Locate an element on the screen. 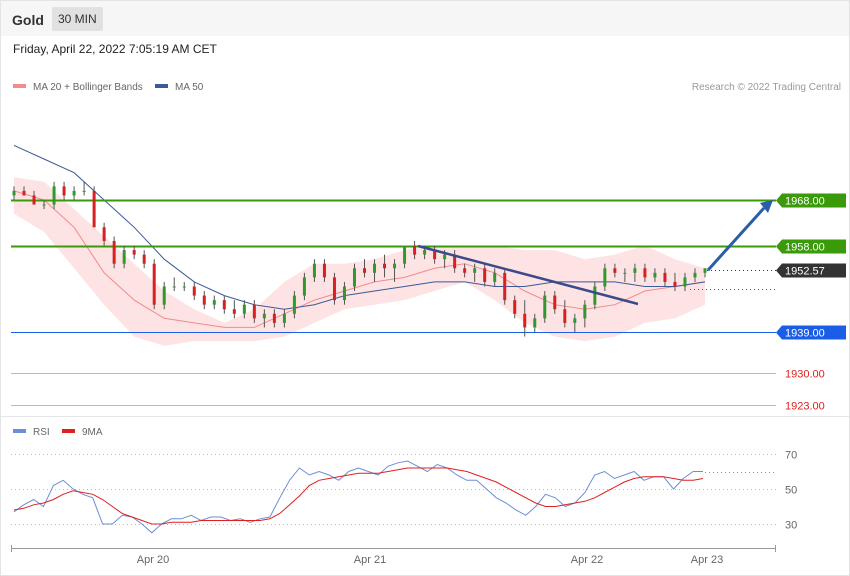  forecast-arrow-head is located at coordinates (766, 206).